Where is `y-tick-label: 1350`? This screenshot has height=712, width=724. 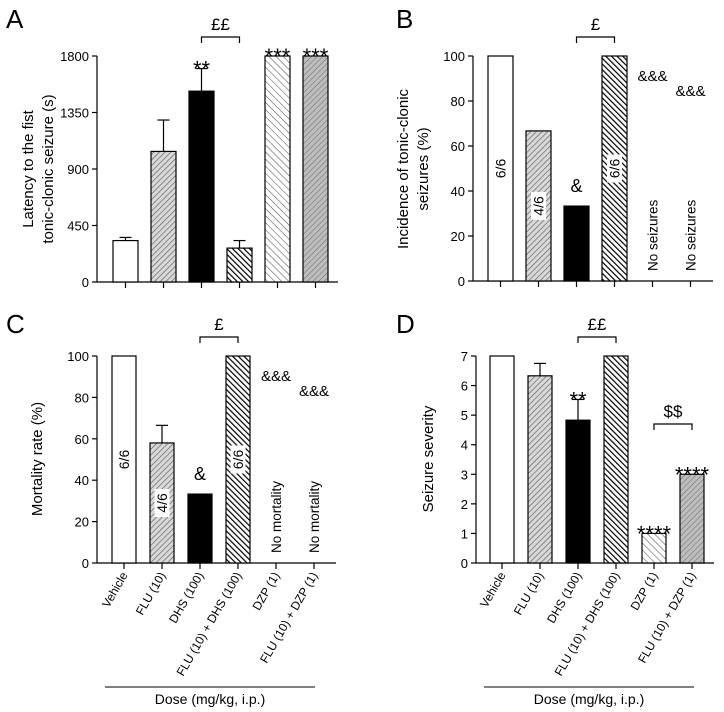 y-tick-label: 1350 is located at coordinates (74, 113).